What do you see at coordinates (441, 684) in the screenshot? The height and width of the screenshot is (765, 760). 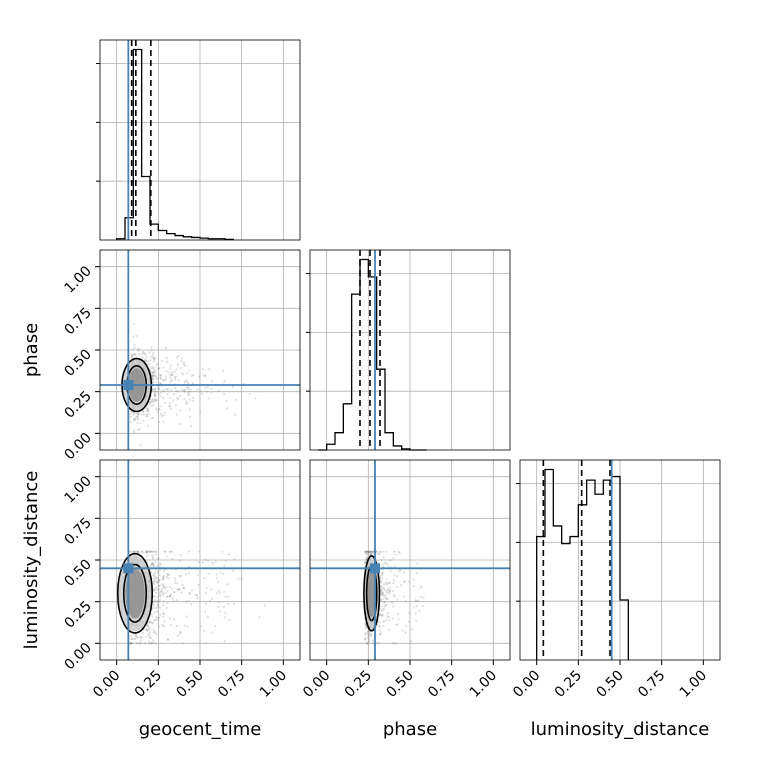 I see `x-tick-label: 0.75` at bounding box center [441, 684].